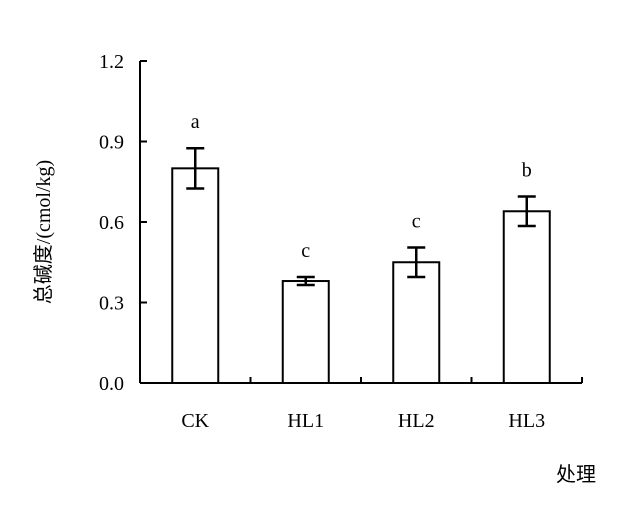 The image size is (637, 508). Describe the element at coordinates (527, 171) in the screenshot. I see `significance-label: b` at that location.